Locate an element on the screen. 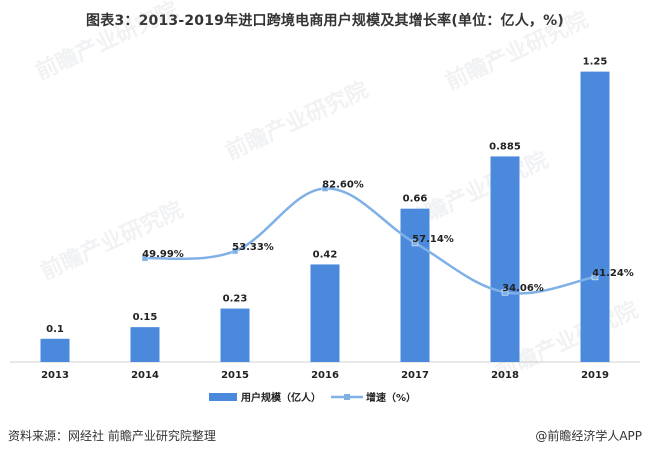 This screenshot has height=454, width=650. growth-point-2018 is located at coordinates (505, 292).